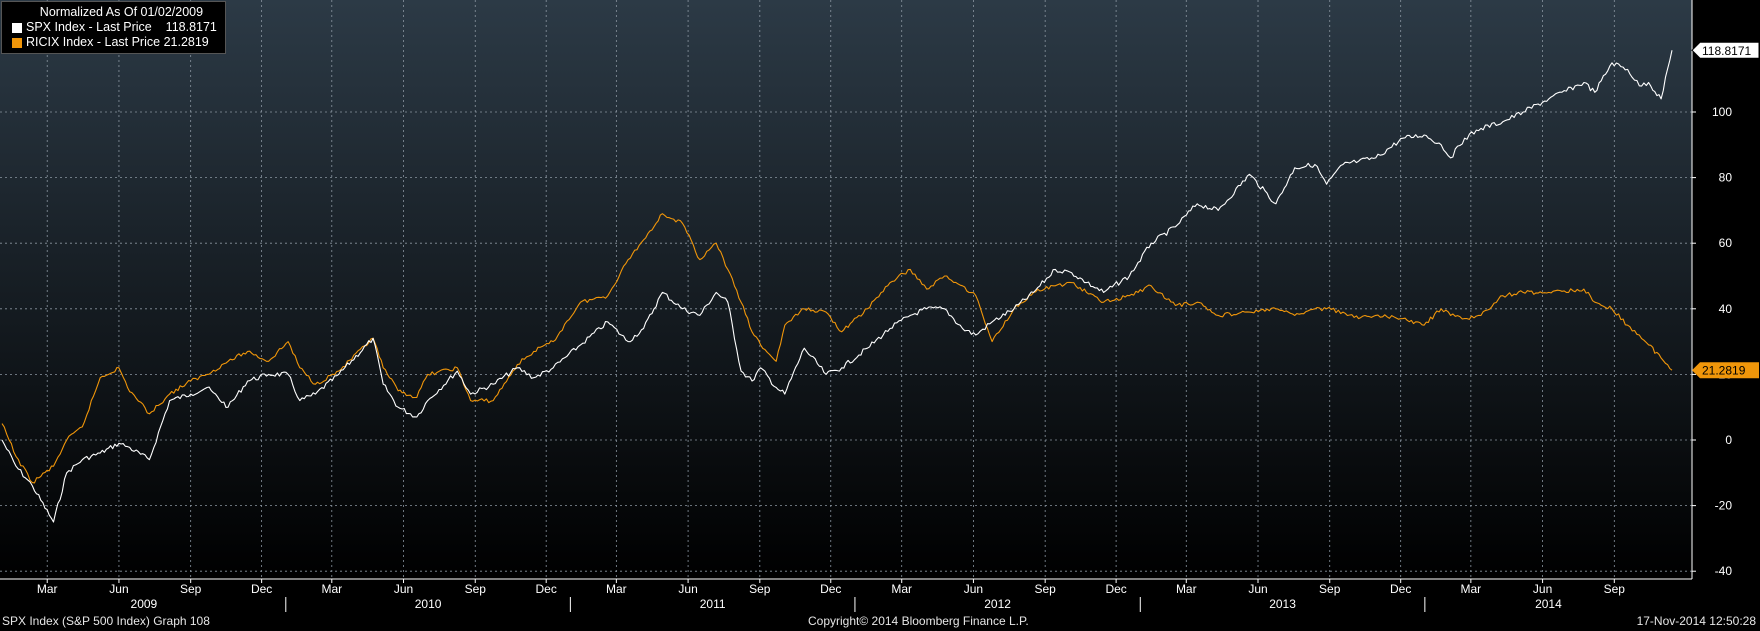  I want to click on spx-last-value-label: 118.8171, so click(1725, 50).